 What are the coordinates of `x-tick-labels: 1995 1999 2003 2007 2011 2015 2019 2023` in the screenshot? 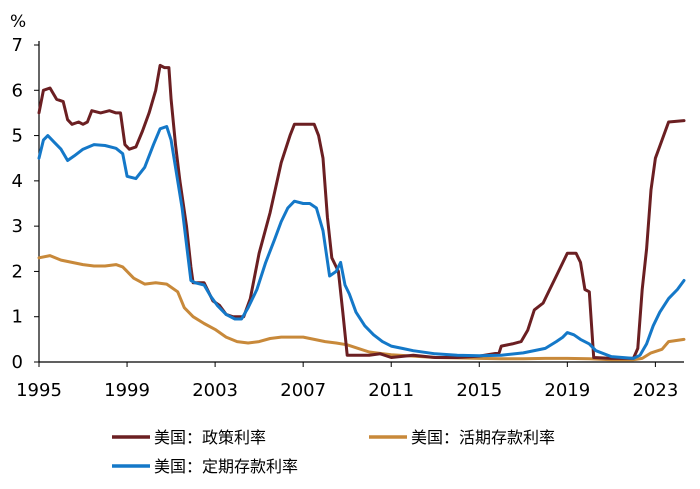 It's located at (347, 381).